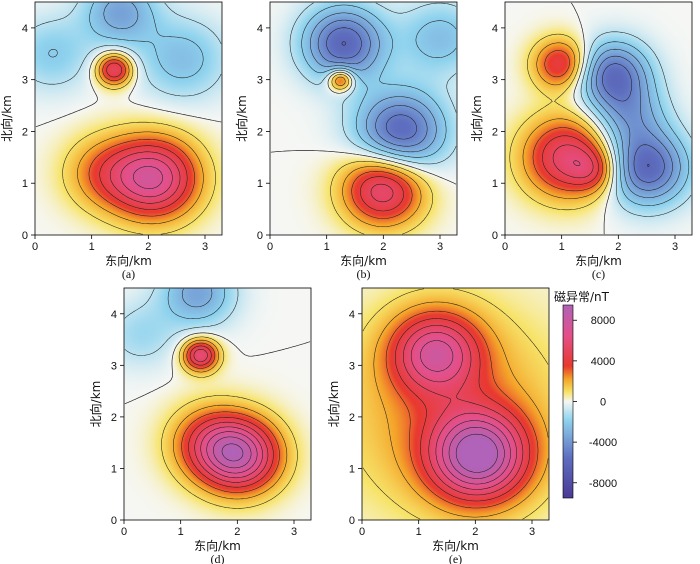  Describe the element at coordinates (603, 443) in the screenshot. I see `colorbar-tick-label: -4000` at that location.